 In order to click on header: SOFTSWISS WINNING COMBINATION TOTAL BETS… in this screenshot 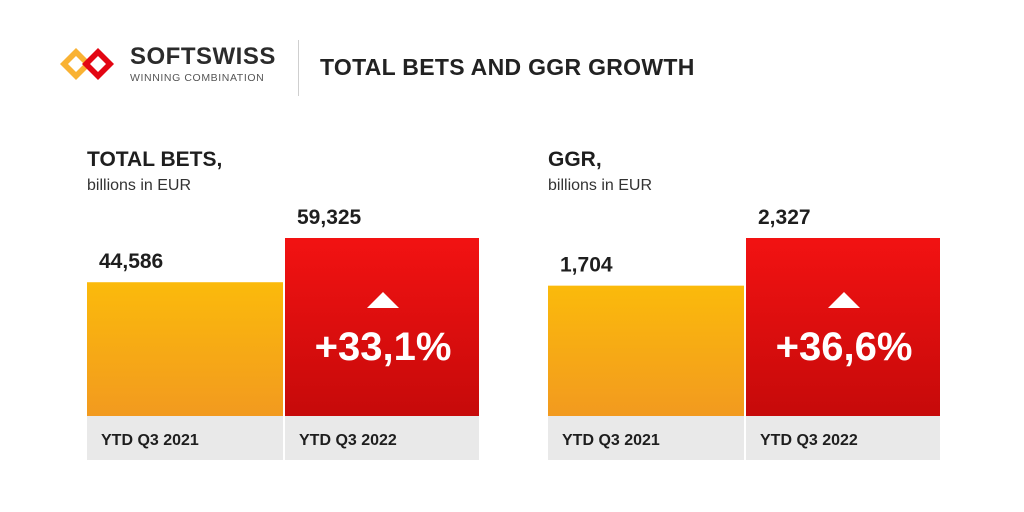, I will do `click(408, 68)`.